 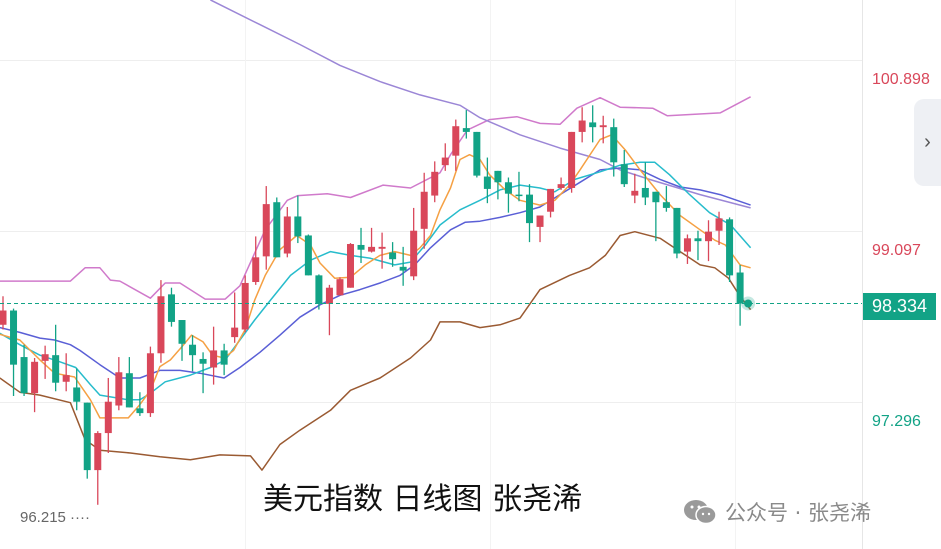 What do you see at coordinates (927, 142) in the screenshot?
I see `expand-panel-button: ›` at bounding box center [927, 142].